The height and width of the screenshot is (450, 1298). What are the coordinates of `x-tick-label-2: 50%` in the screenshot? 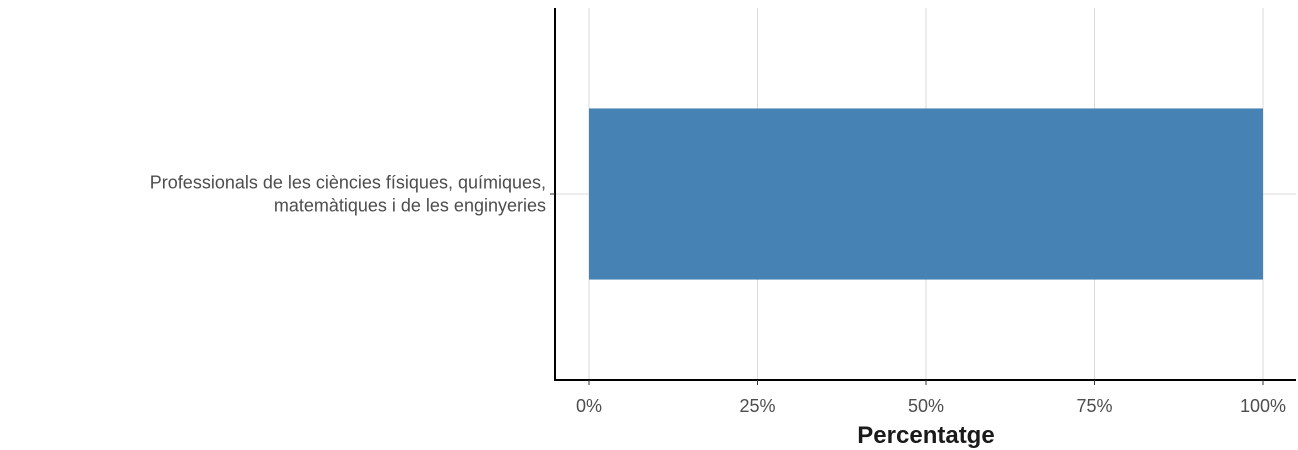 It's located at (926, 406).